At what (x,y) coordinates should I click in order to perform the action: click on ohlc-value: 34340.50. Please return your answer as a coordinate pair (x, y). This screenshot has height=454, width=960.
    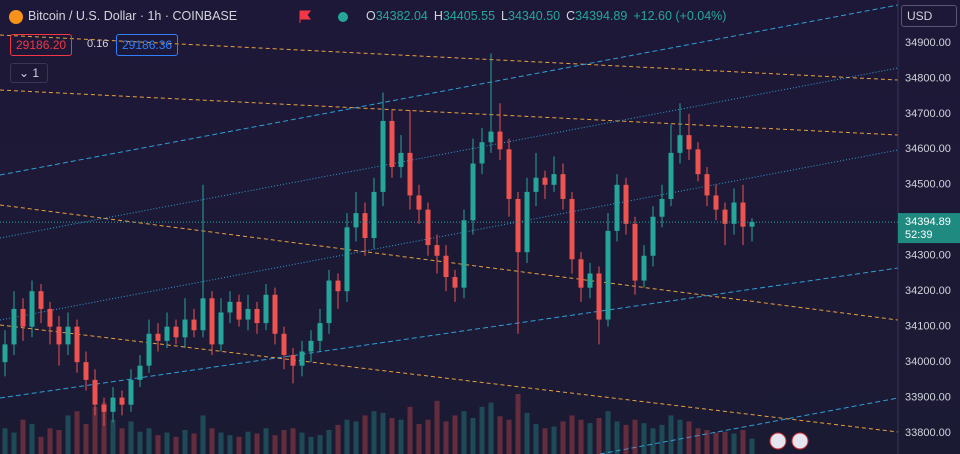
    Looking at the image, I should click on (534, 16).